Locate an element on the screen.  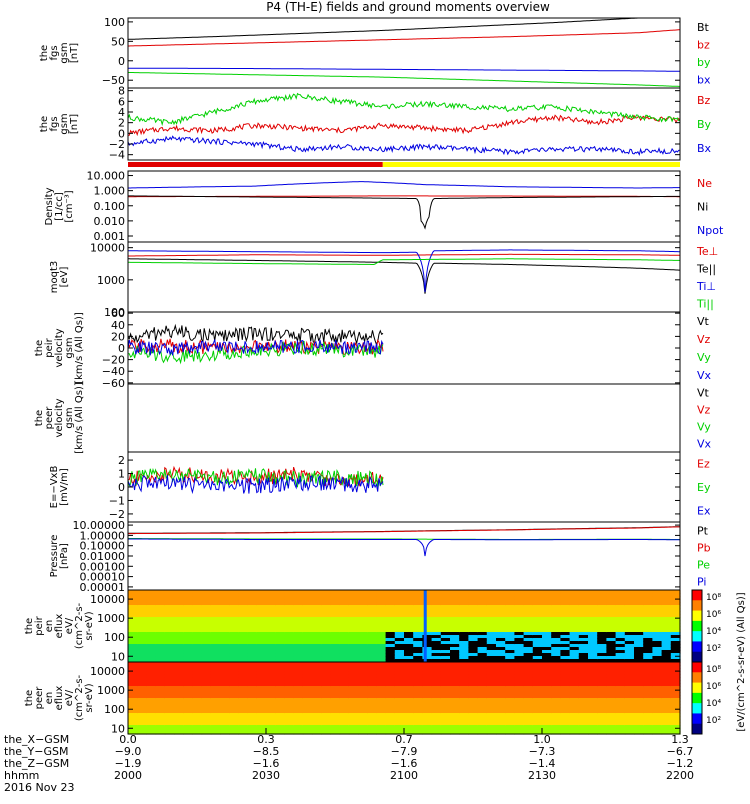
fgs_dsl-series-by is located at coordinates (404, 109).